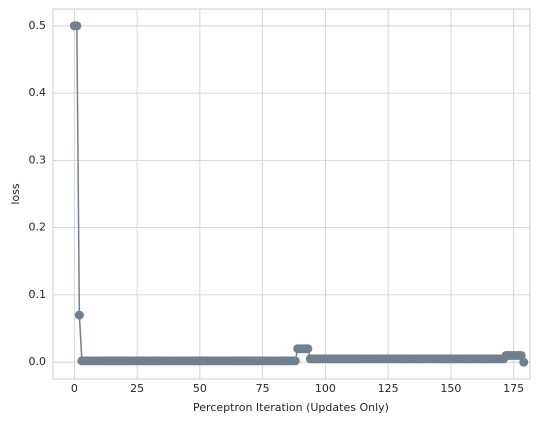  Describe the element at coordinates (263, 388) in the screenshot. I see `x-tick-label: 75` at that location.